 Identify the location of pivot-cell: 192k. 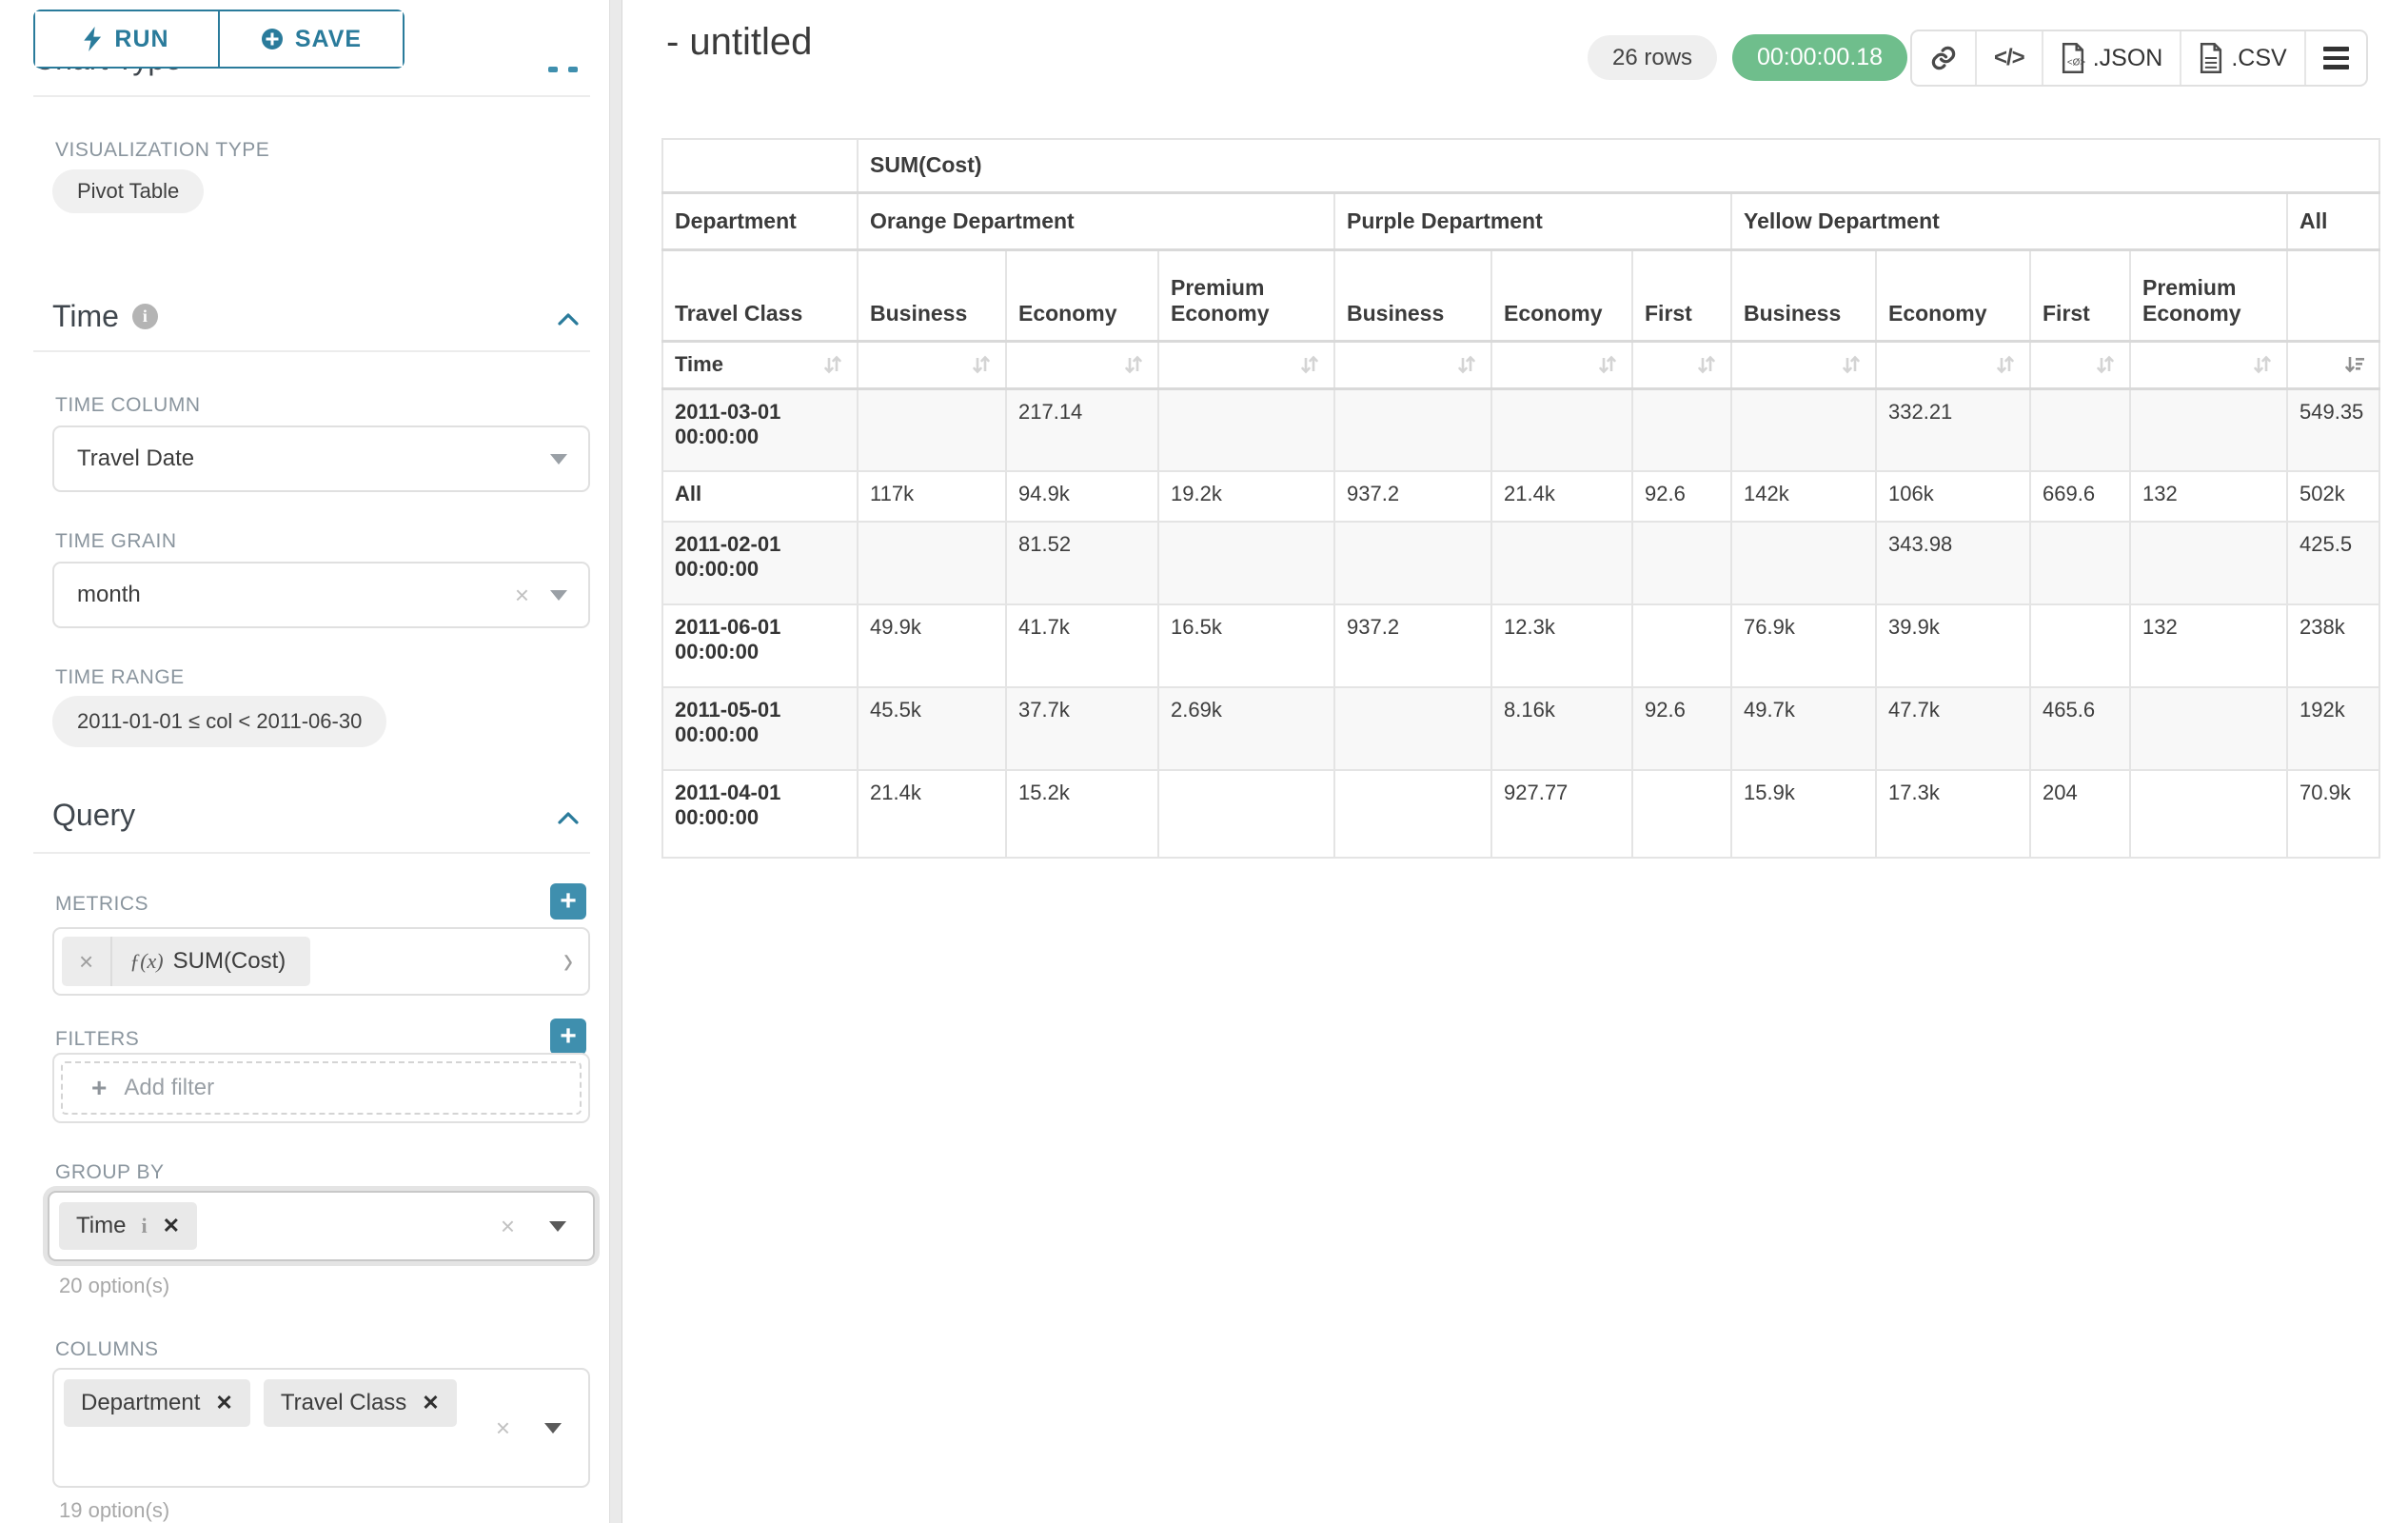
(2333, 729).